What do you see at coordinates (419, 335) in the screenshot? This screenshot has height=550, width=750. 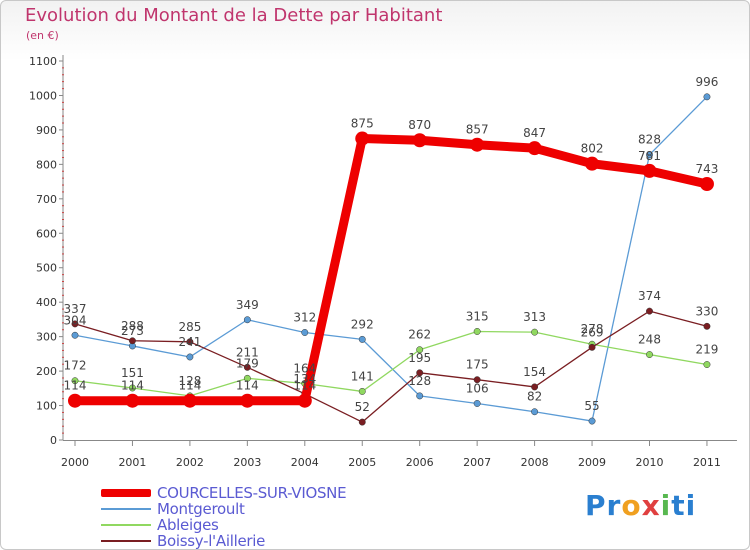 I see `data-label: 262` at bounding box center [419, 335].